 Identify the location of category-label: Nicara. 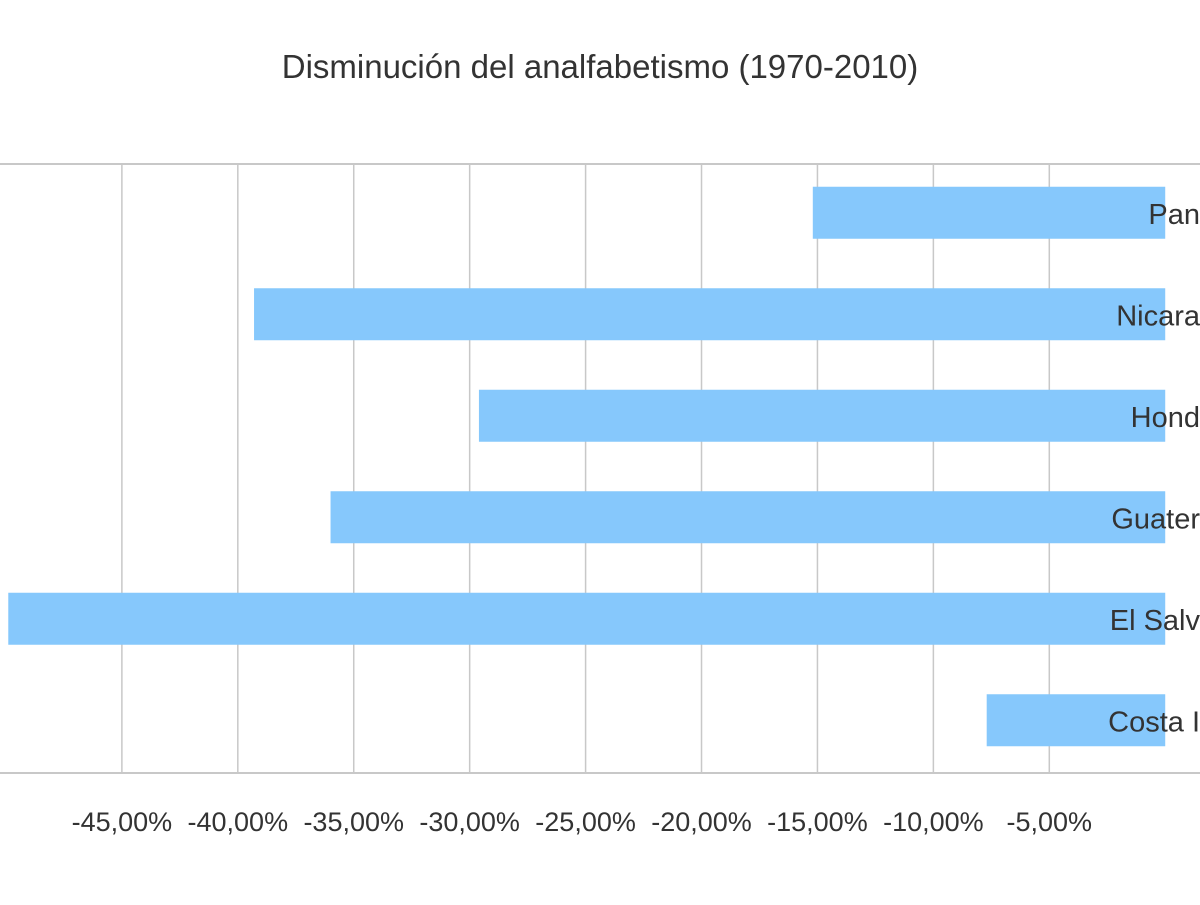
(1158, 316).